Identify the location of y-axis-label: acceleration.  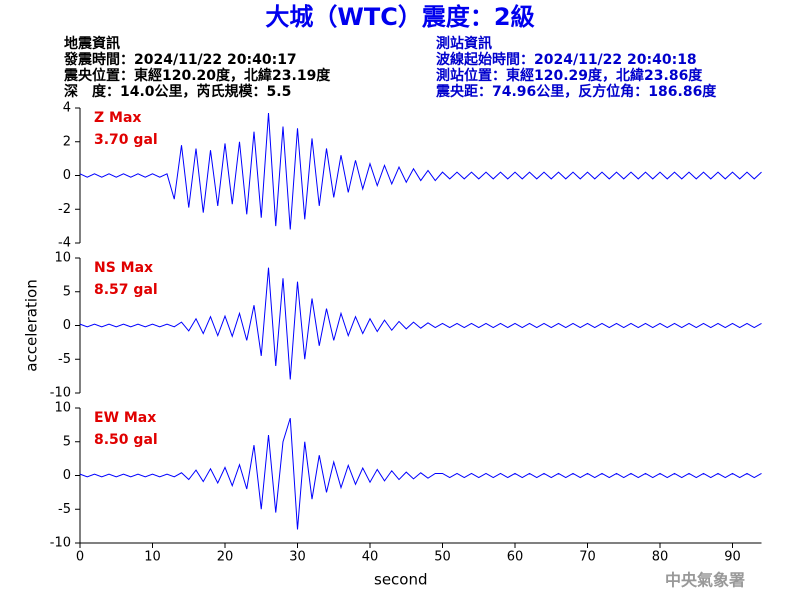
(32, 325).